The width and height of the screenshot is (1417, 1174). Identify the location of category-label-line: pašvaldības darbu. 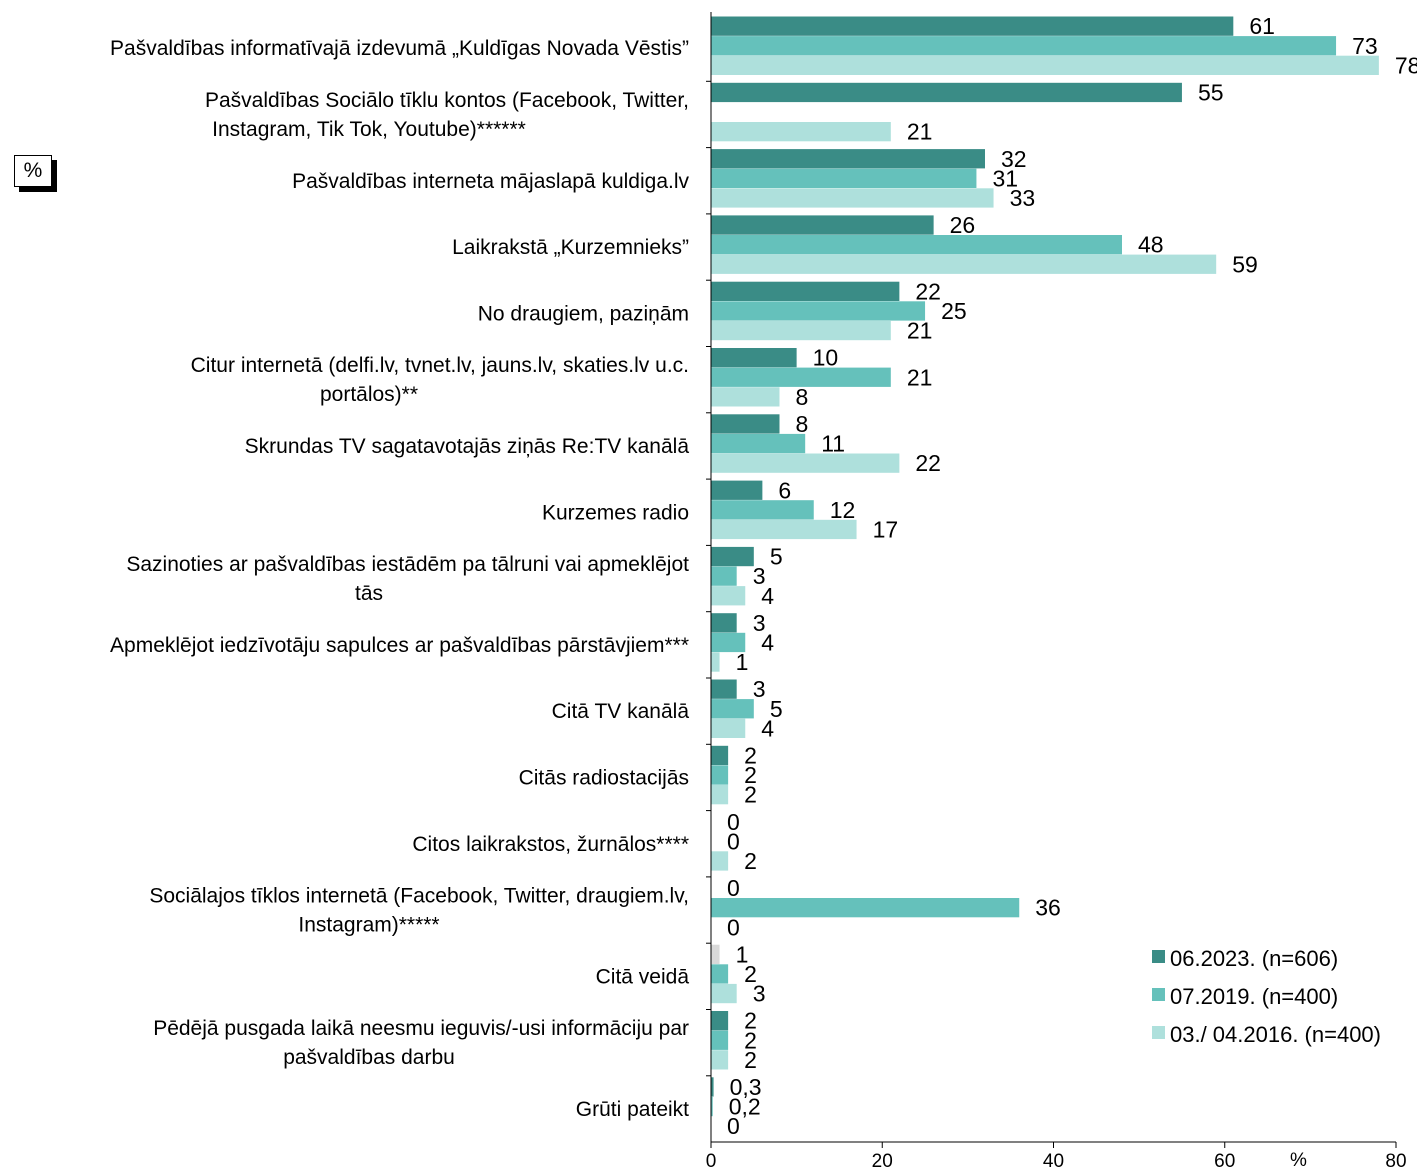
(369, 1057).